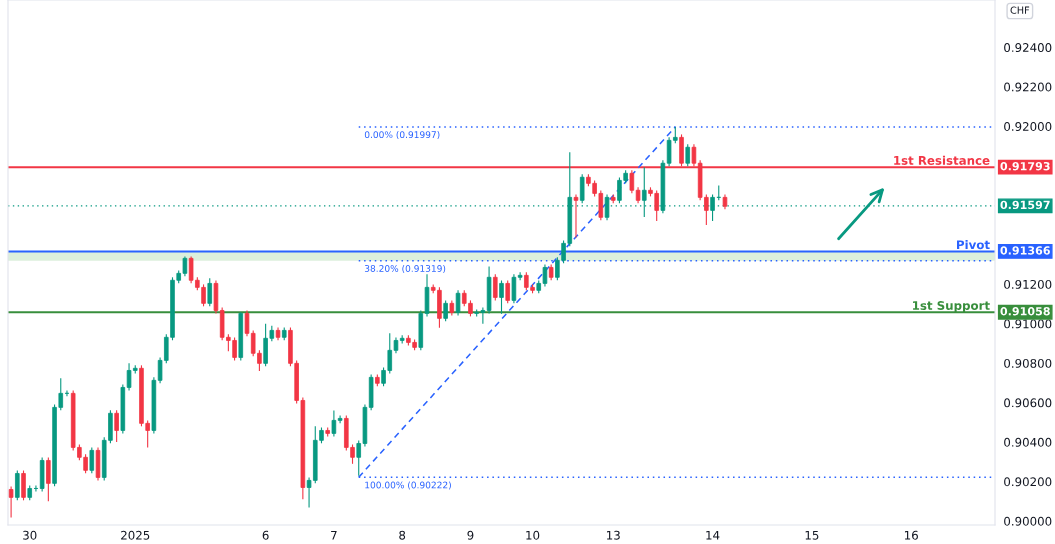  I want to click on y-tick-label: 0.90000, so click(1028, 521).